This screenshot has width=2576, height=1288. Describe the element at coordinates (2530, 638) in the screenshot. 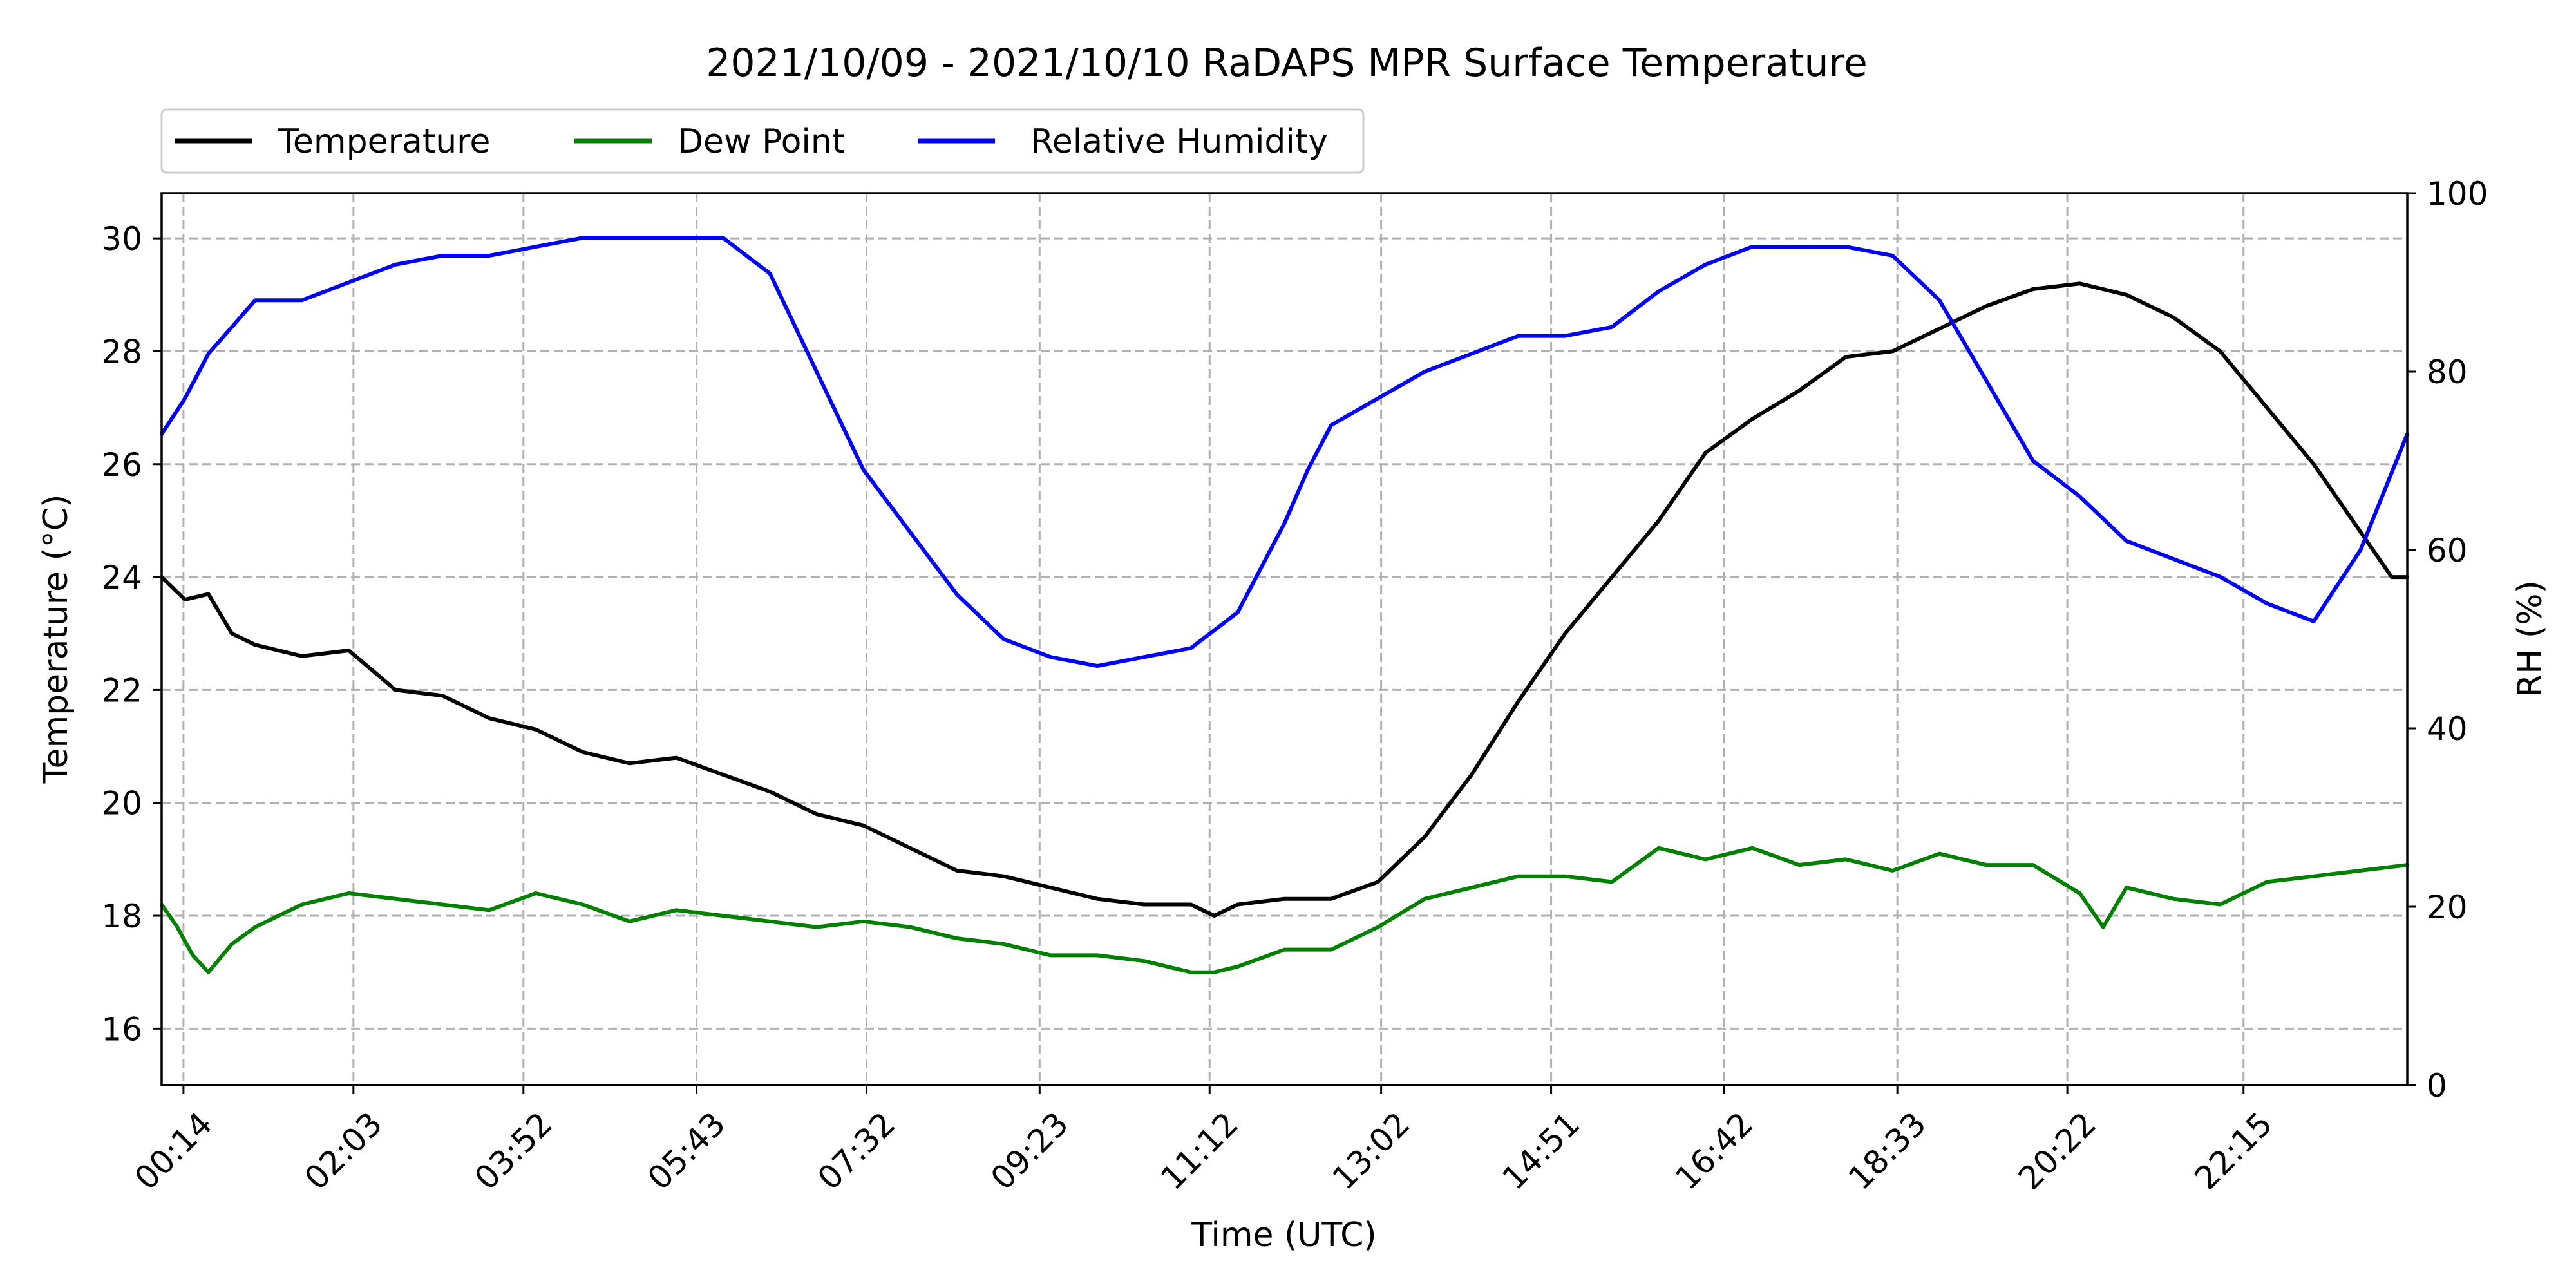

I see `y2-axis-label: RH (%)` at that location.